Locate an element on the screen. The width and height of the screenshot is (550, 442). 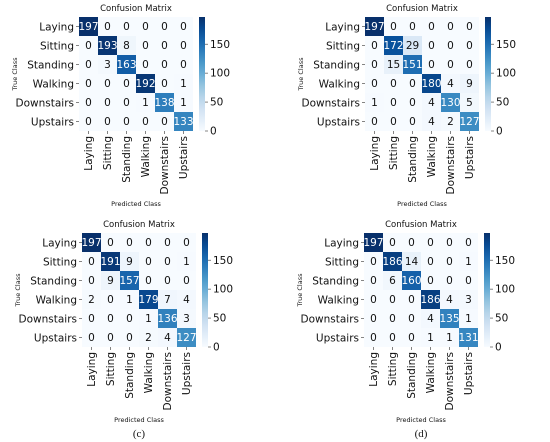
cell-value-label: 4 is located at coordinates (431, 122).